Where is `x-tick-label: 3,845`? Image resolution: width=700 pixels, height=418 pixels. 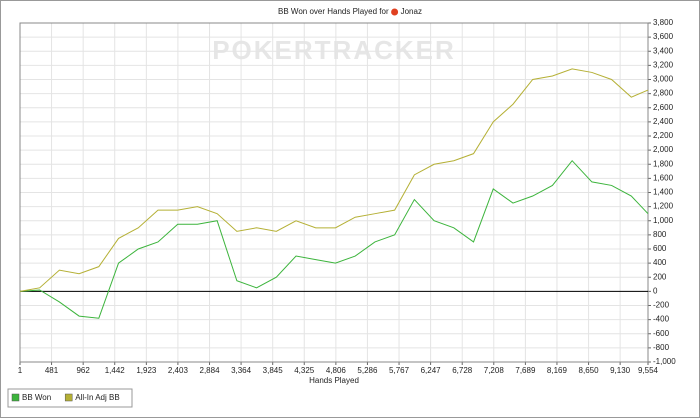
x-tick-label: 3,845 is located at coordinates (273, 370).